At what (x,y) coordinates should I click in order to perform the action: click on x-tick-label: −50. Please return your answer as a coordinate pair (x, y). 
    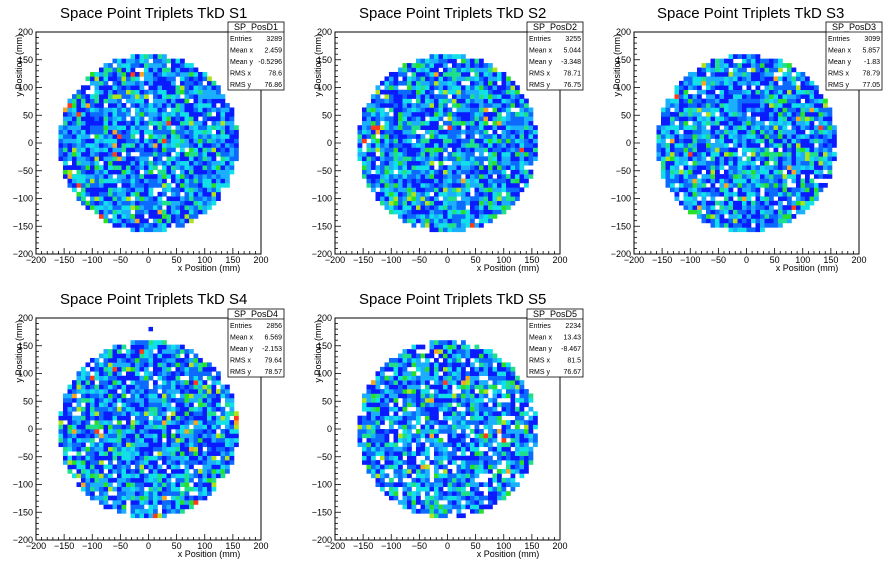
    Looking at the image, I should click on (718, 260).